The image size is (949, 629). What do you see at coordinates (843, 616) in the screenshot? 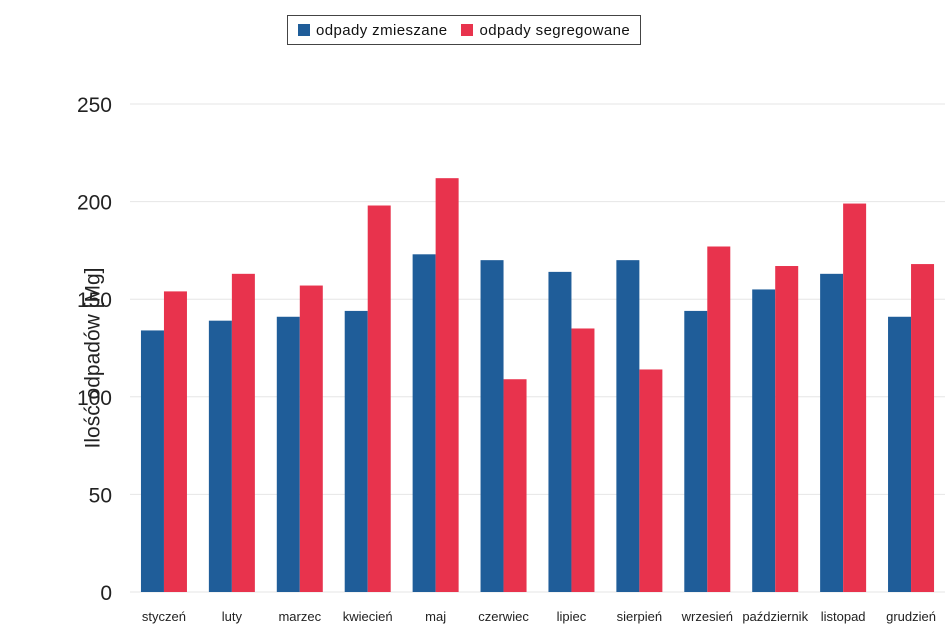
I see `x-tick-label: listopad` at bounding box center [843, 616].